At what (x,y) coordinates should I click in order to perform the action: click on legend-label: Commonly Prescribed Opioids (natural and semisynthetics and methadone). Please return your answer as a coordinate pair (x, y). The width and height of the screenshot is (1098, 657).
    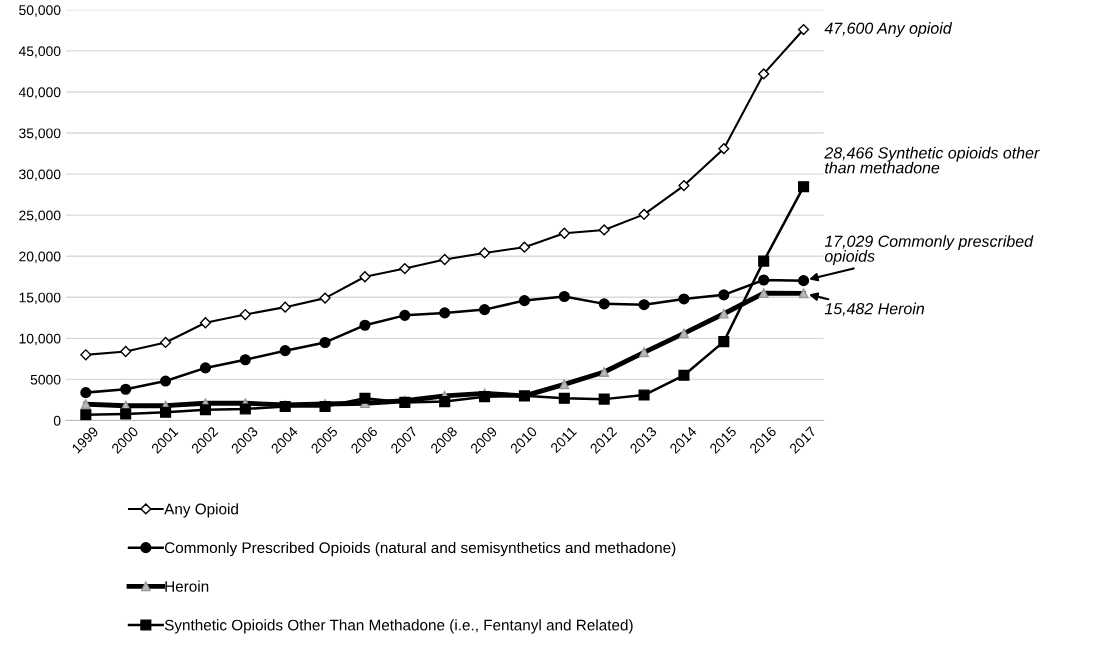
    Looking at the image, I should click on (420, 549).